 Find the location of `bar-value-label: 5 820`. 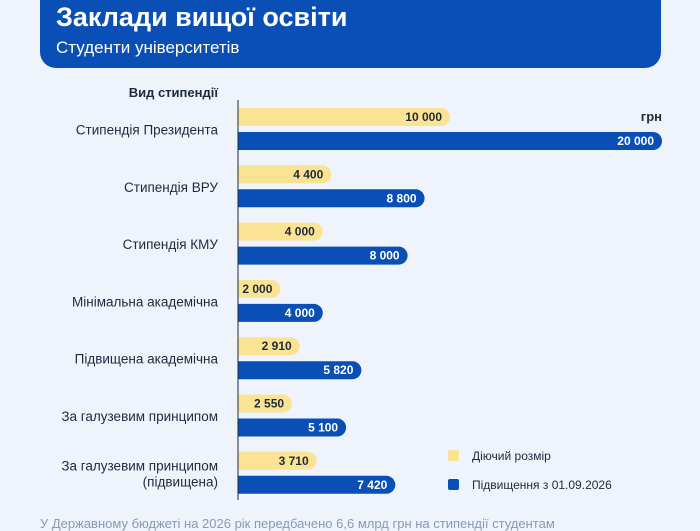

bar-value-label: 5 820 is located at coordinates (338, 370).